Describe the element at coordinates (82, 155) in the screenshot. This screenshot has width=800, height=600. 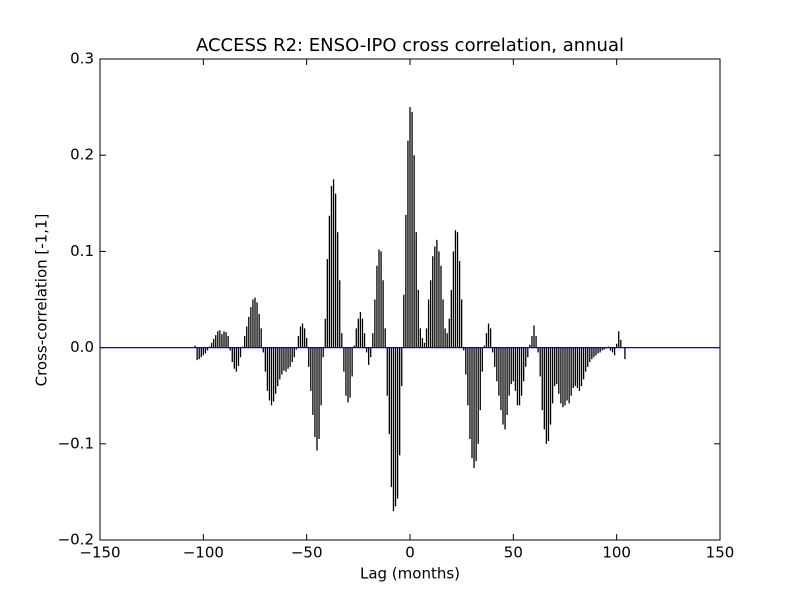
I see `y-tick-label: 0.2` at that location.